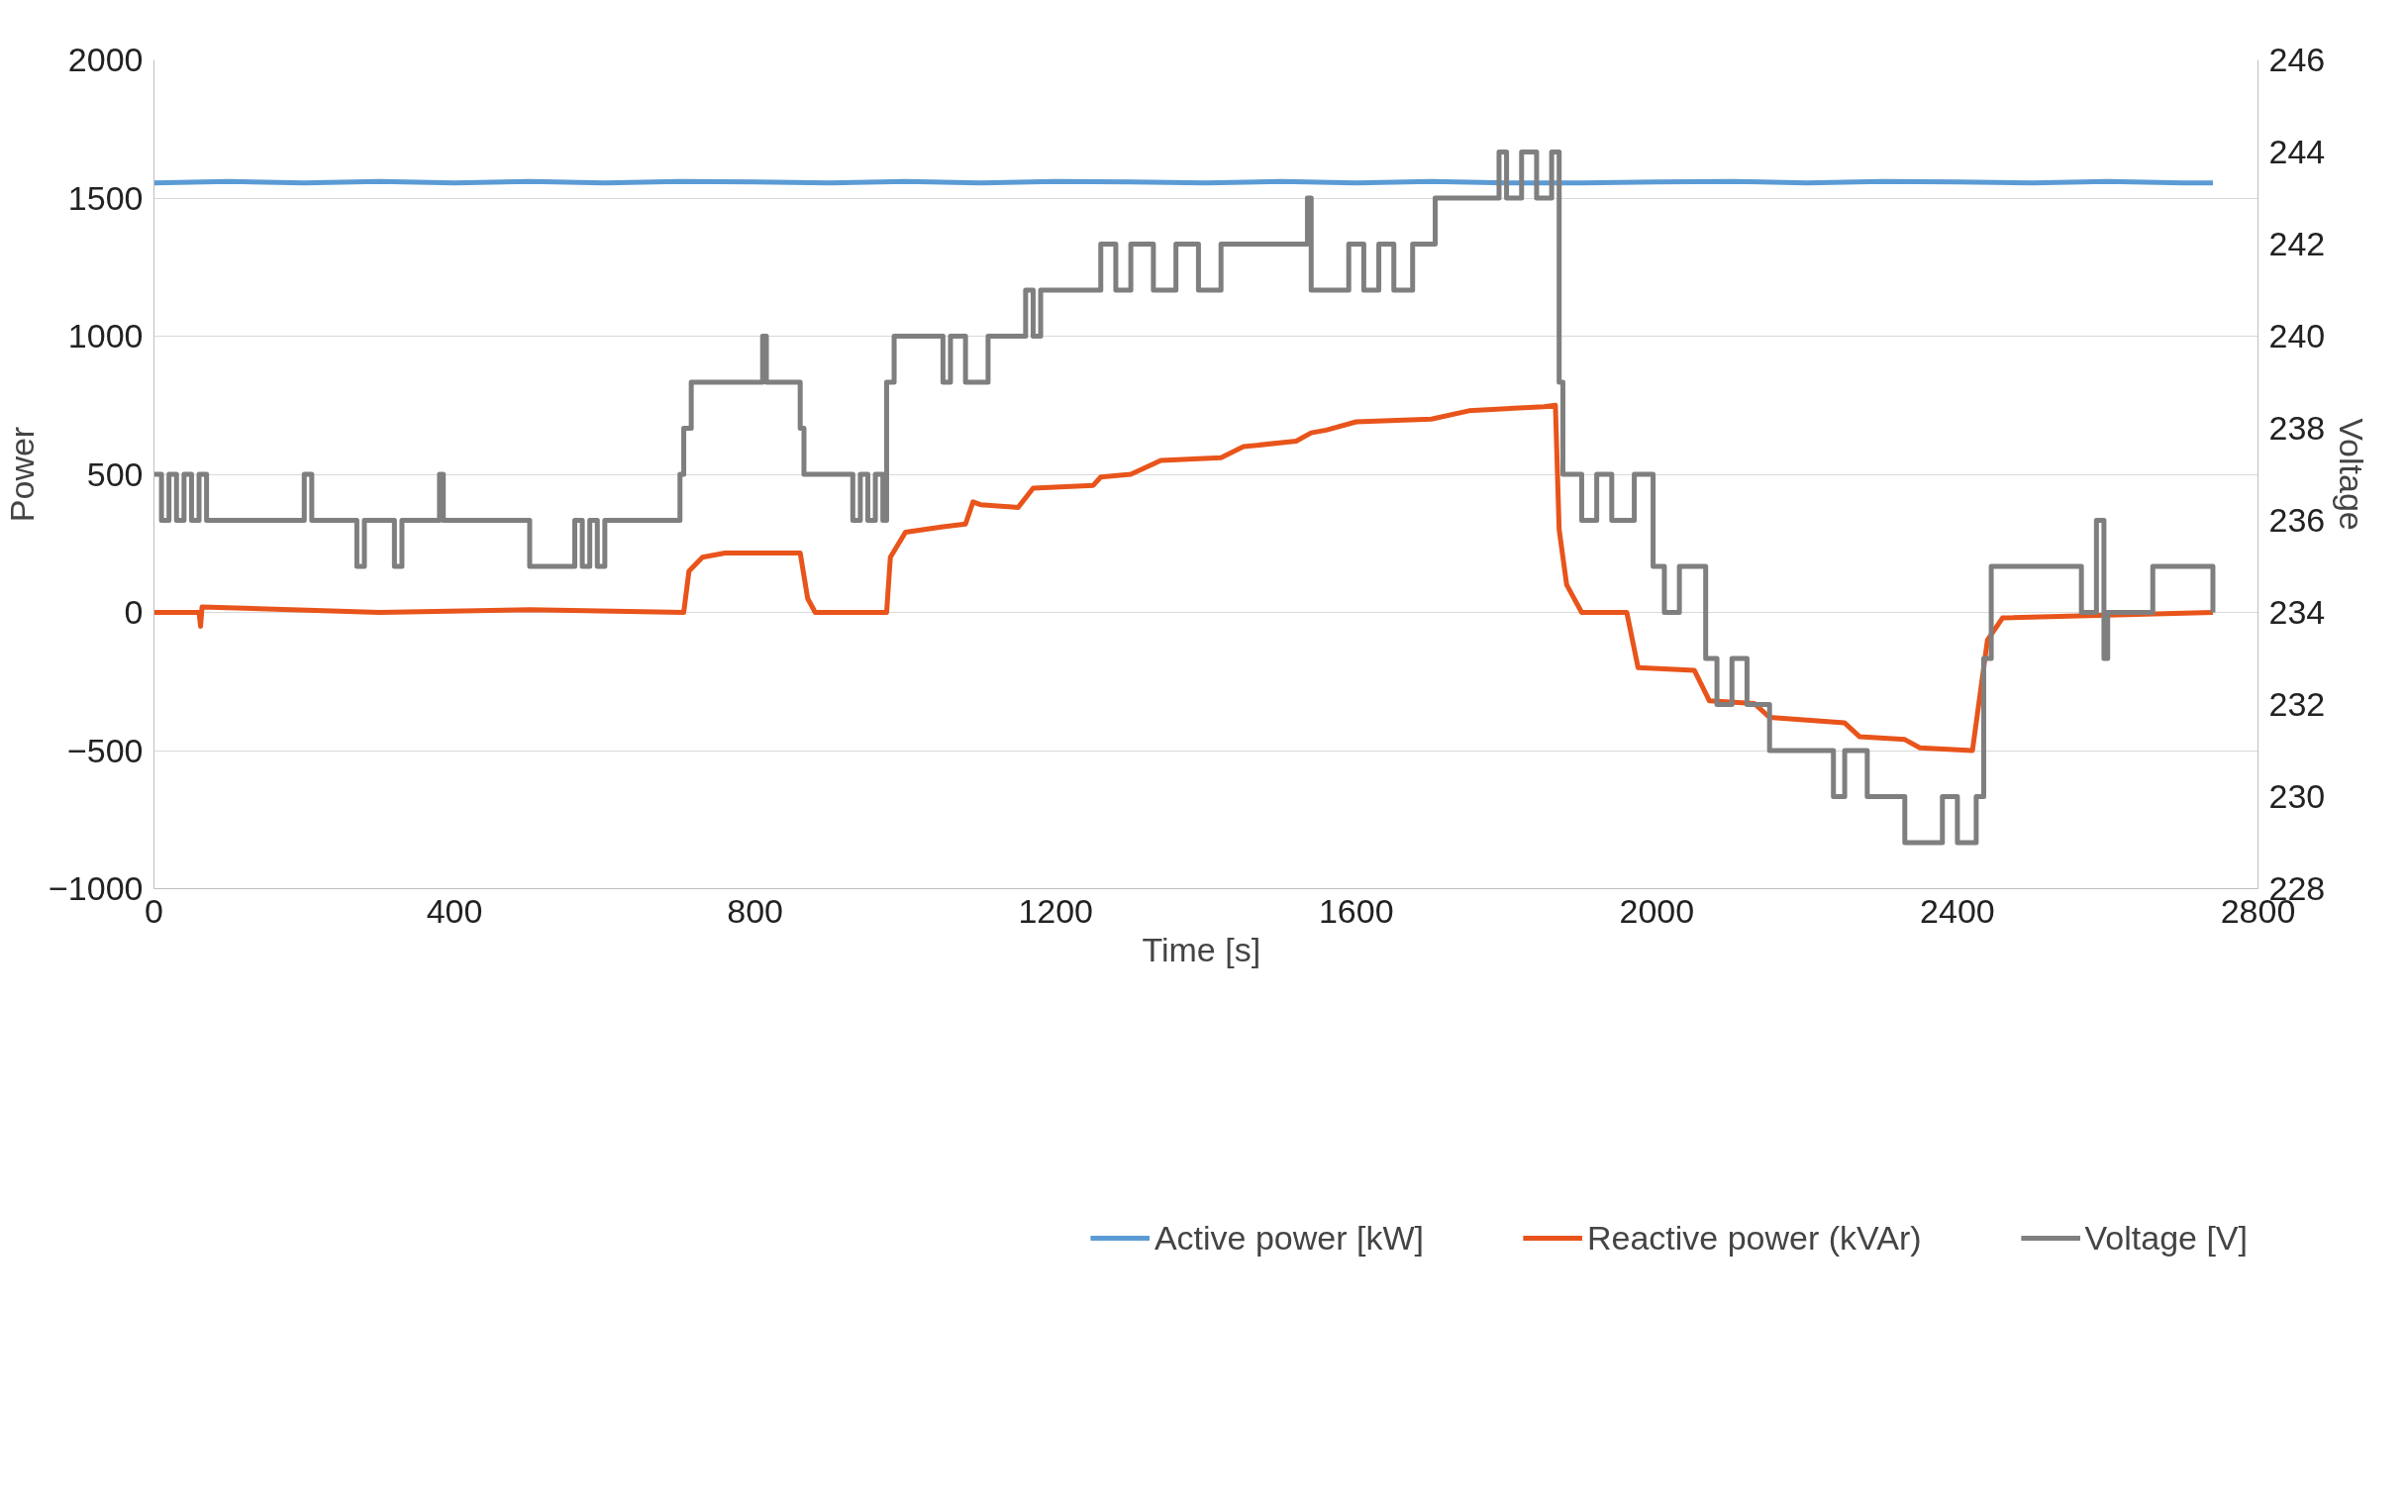 This screenshot has width=2408, height=1512. Describe the element at coordinates (105, 197) in the screenshot. I see `y-tick-label: 1500` at that location.